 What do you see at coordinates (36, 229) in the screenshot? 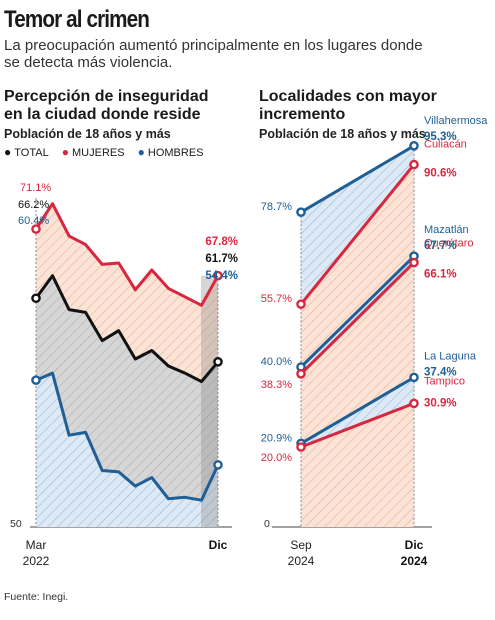
I see `point-mujeres-start` at bounding box center [36, 229].